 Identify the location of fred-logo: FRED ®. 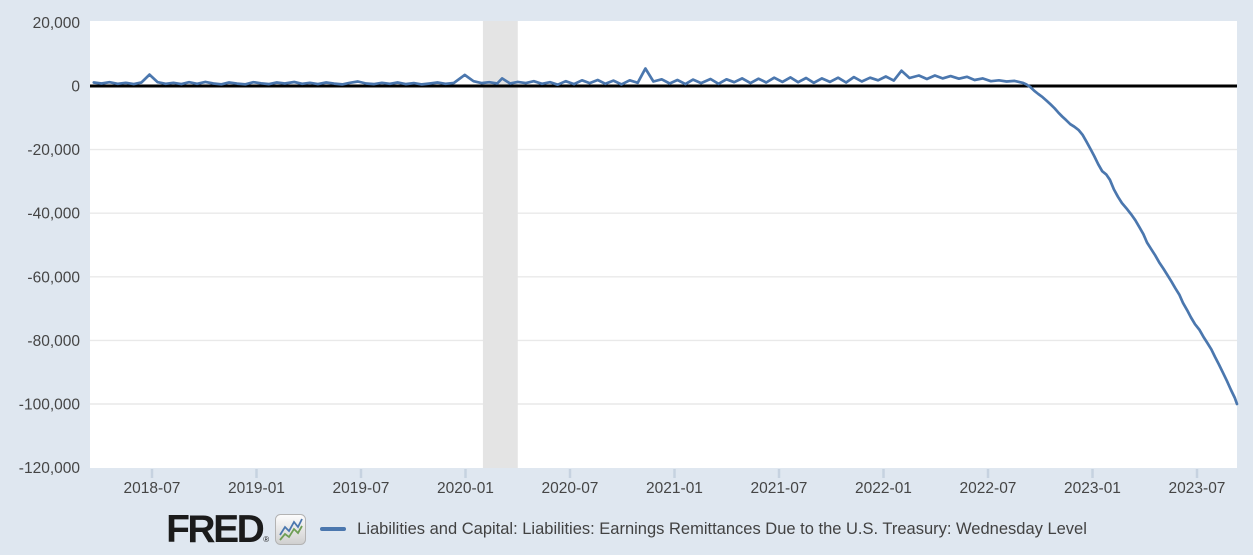
(236, 529).